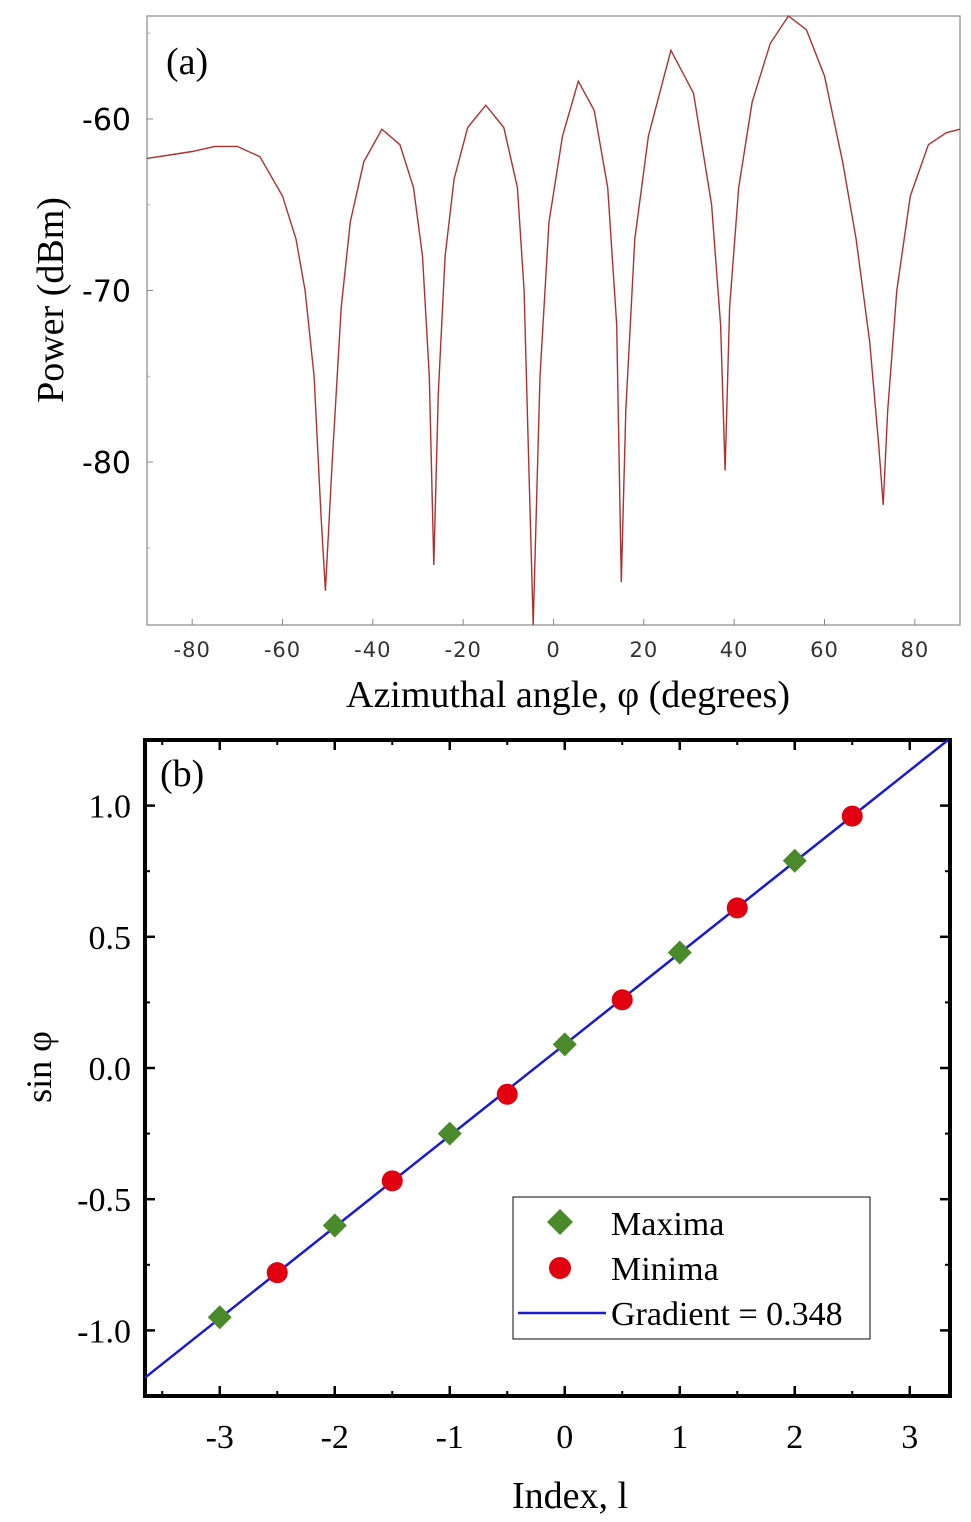 The image size is (971, 1522). I want to click on panel-a-x-tick-label: -80, so click(192, 650).